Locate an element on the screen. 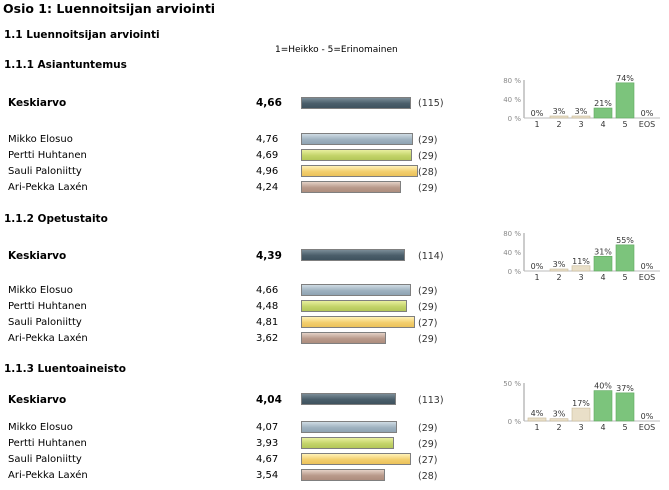 This screenshot has height=490, width=669. lecturer-score: 4,76 is located at coordinates (267, 139).